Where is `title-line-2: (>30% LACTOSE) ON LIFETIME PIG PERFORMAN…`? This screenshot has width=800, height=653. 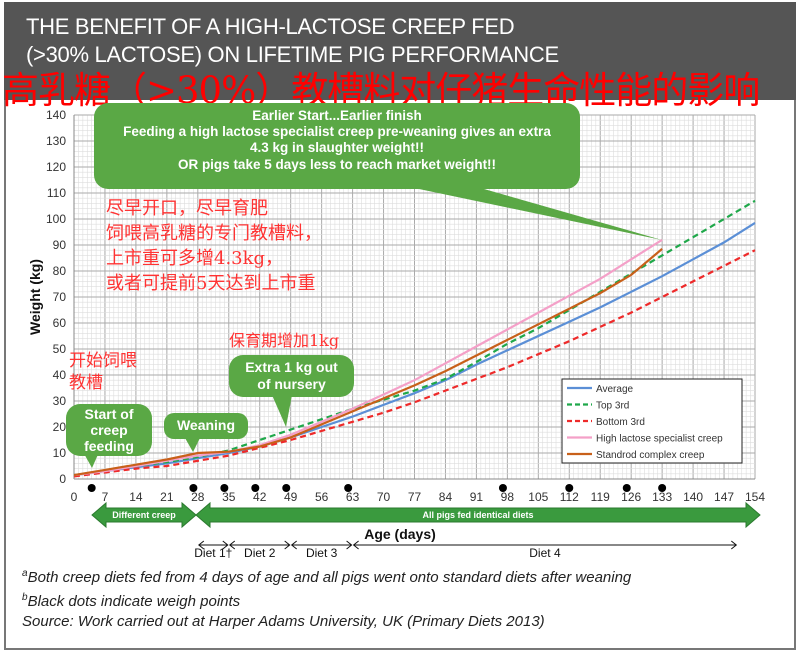
title-line-2: (>30% LACTOSE) ON LIFETIME PIG PERFORMAN… is located at coordinates (292, 54).